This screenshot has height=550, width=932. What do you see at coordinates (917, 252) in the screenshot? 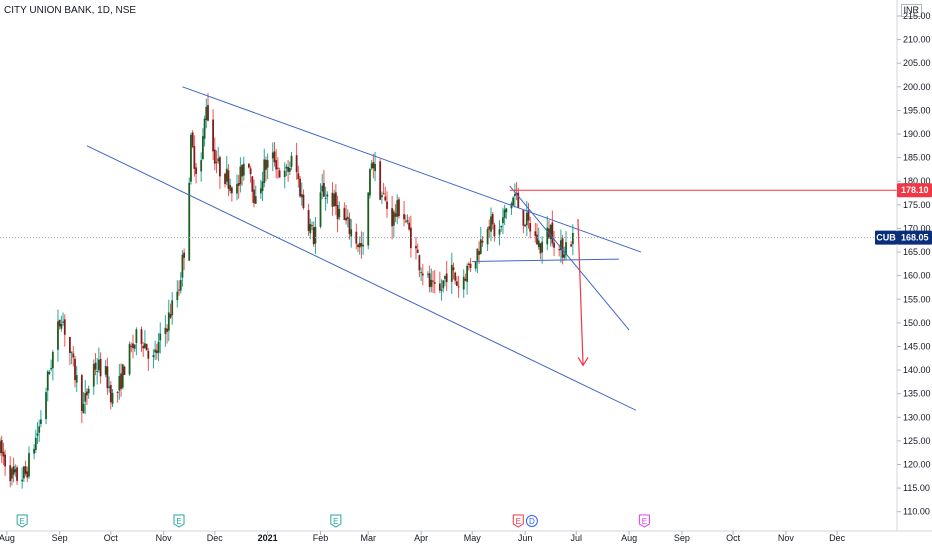
I see `y-tick-label: 165.00` at bounding box center [917, 252].